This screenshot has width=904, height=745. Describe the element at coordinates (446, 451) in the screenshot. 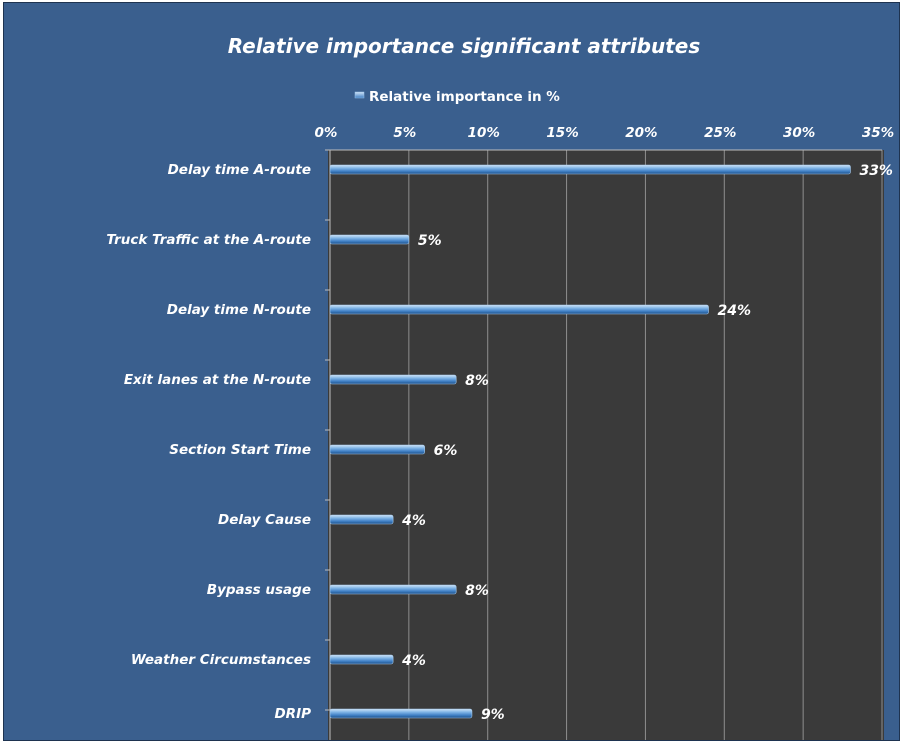

I see `value-label: 6%` at that location.